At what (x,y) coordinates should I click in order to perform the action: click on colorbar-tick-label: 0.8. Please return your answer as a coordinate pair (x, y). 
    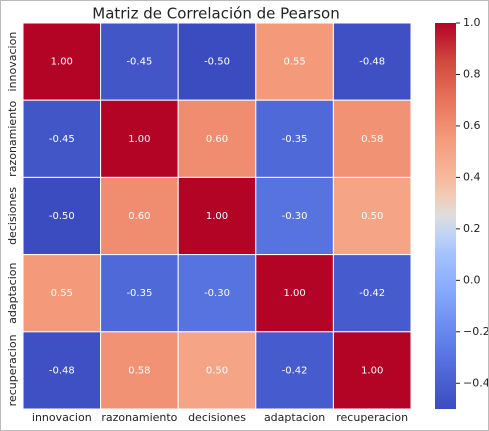
    Looking at the image, I should click on (472, 73).